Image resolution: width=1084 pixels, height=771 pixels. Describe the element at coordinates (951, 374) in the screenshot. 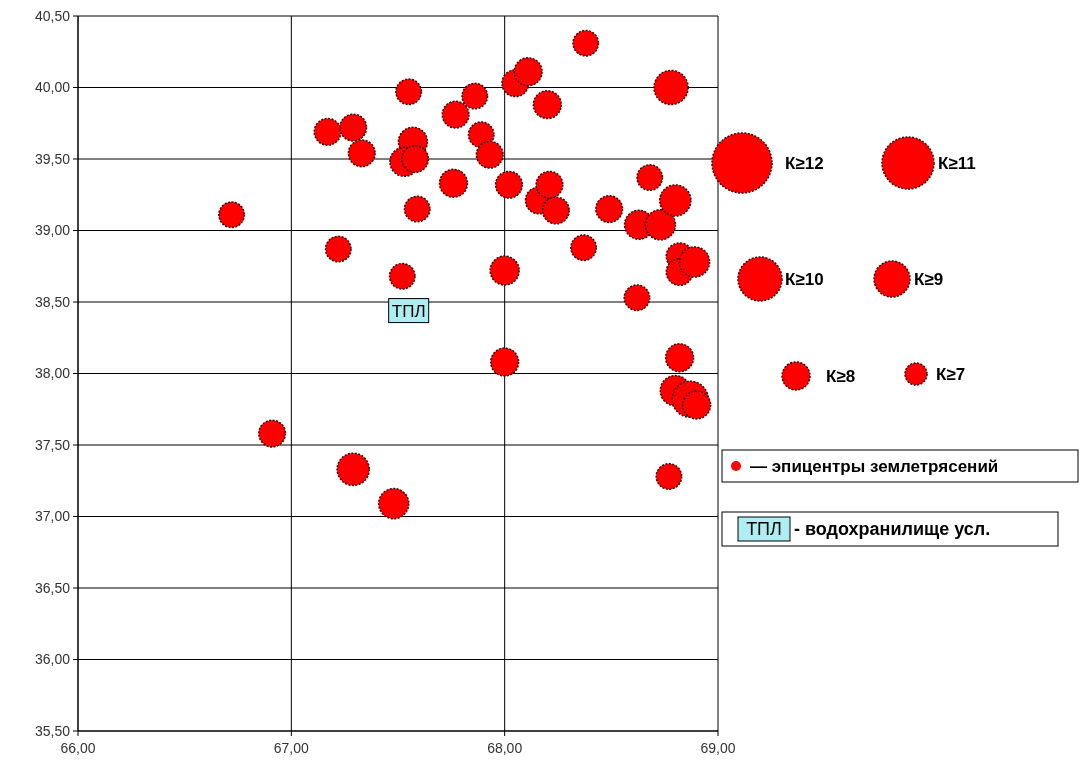

I see `text: К≥7` at that location.